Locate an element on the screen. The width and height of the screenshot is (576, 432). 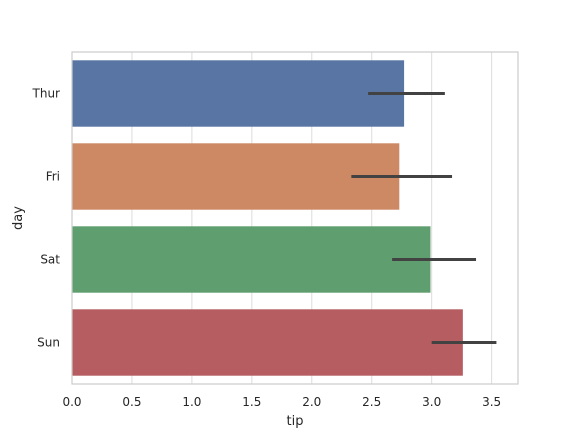
y-tick-label: Fri is located at coordinates (53, 177).